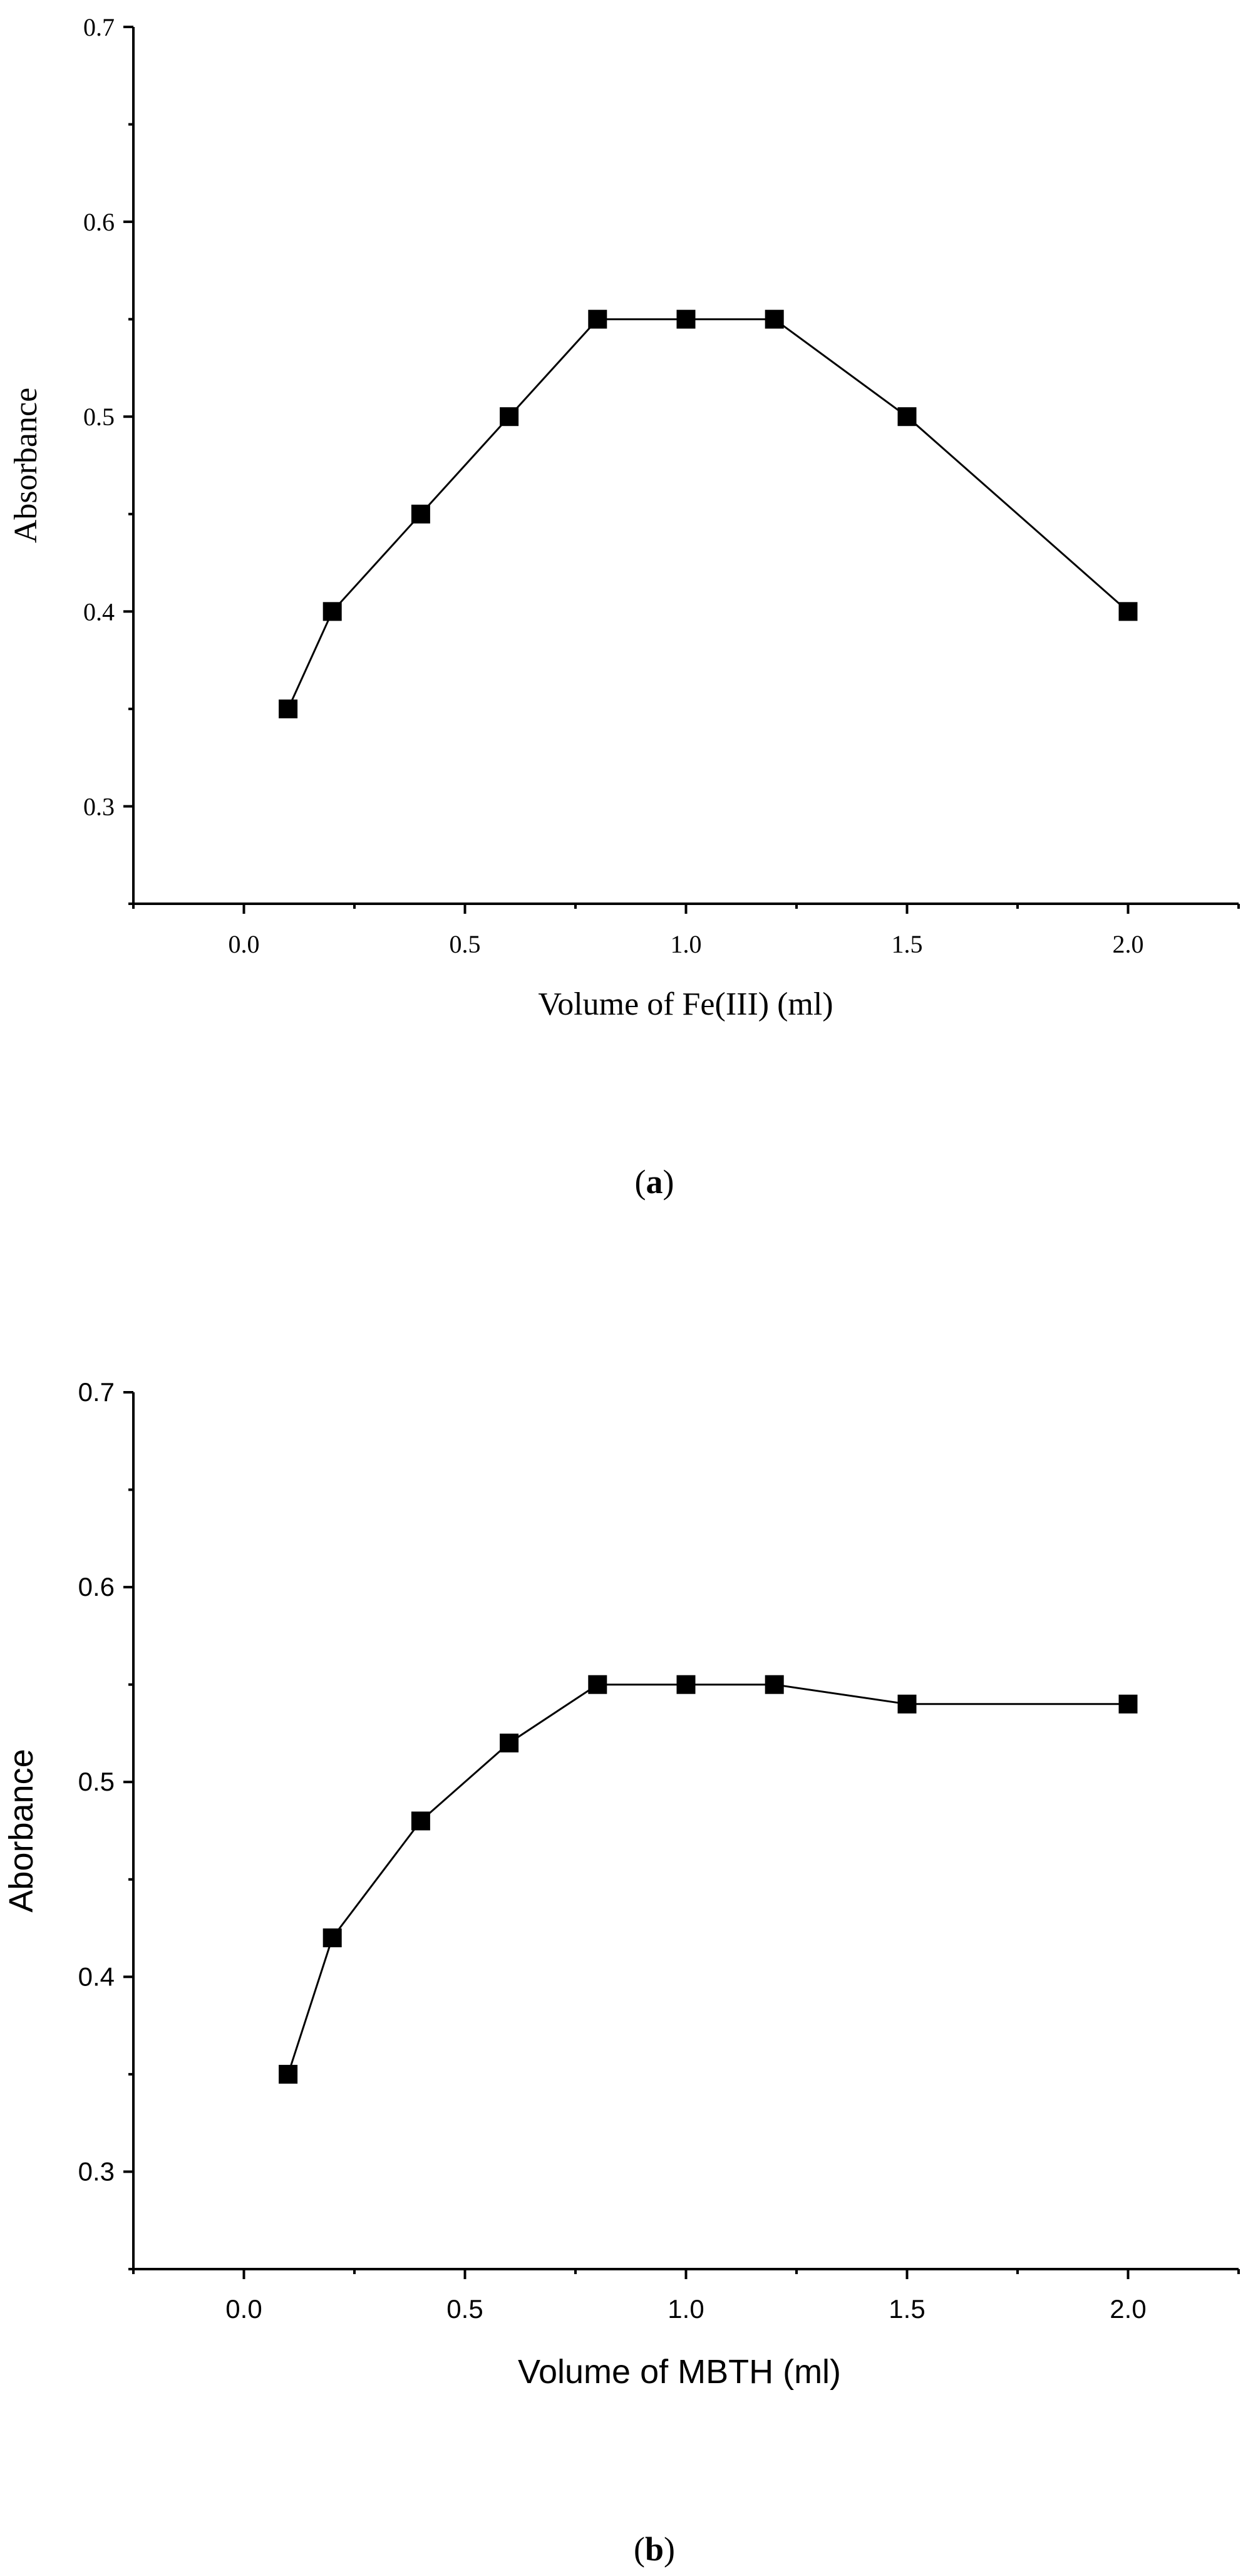 The width and height of the screenshot is (1253, 2576). I want to click on chart-a-y-axis-title: Absorbance, so click(26, 465).